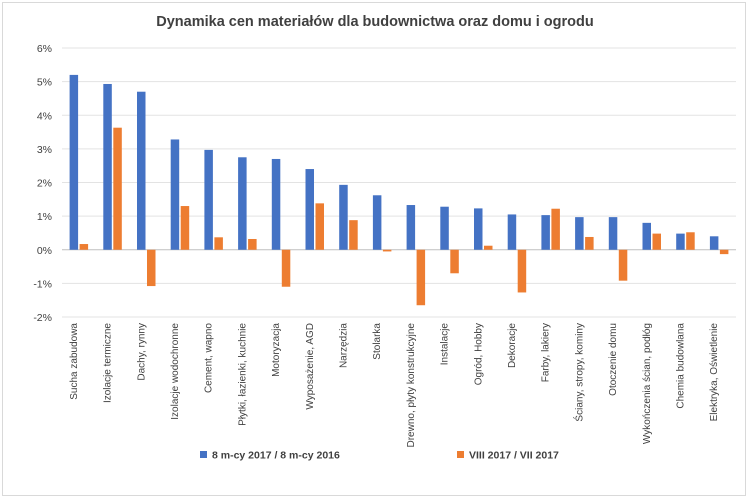 The height and width of the screenshot is (500, 750). Describe the element at coordinates (411, 385) in the screenshot. I see `category-label: Drewno, płyty konstrukcyjne` at that location.